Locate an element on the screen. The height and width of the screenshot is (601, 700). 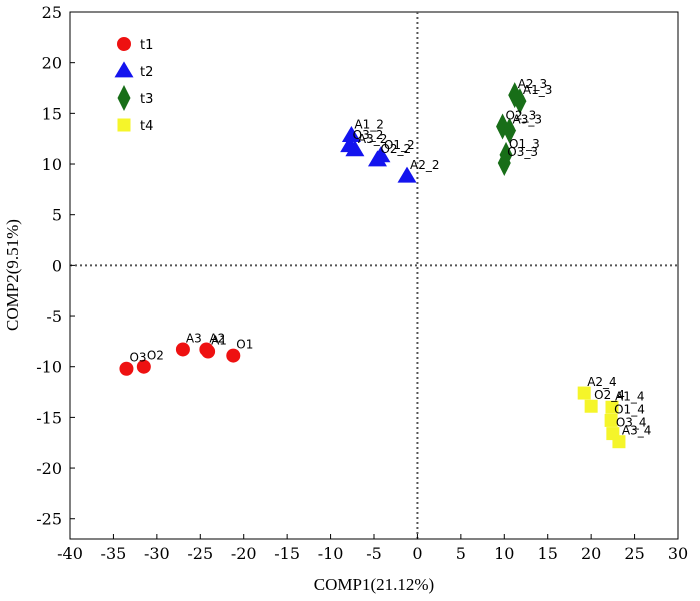
x-tick-label: 0 is located at coordinates (417, 553).